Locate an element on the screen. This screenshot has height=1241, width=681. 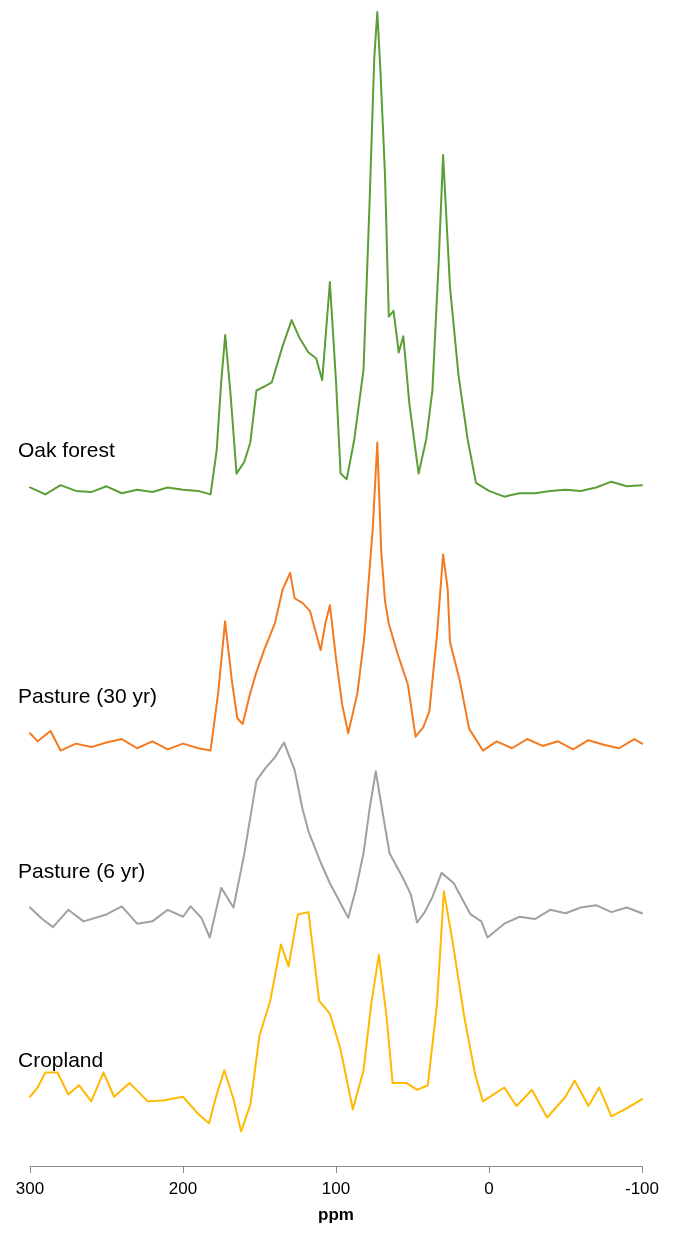
series-label: Pasture (6 yr) is located at coordinates (82, 870).